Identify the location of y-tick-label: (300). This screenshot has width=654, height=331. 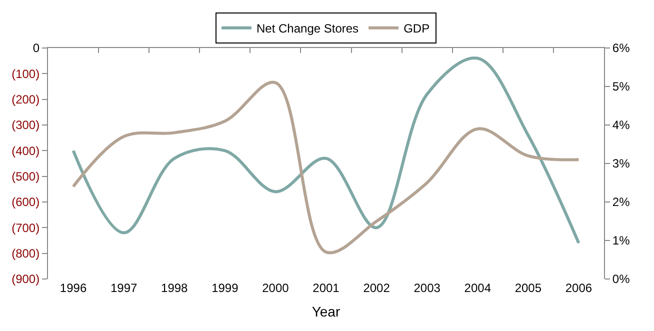
(26, 125).